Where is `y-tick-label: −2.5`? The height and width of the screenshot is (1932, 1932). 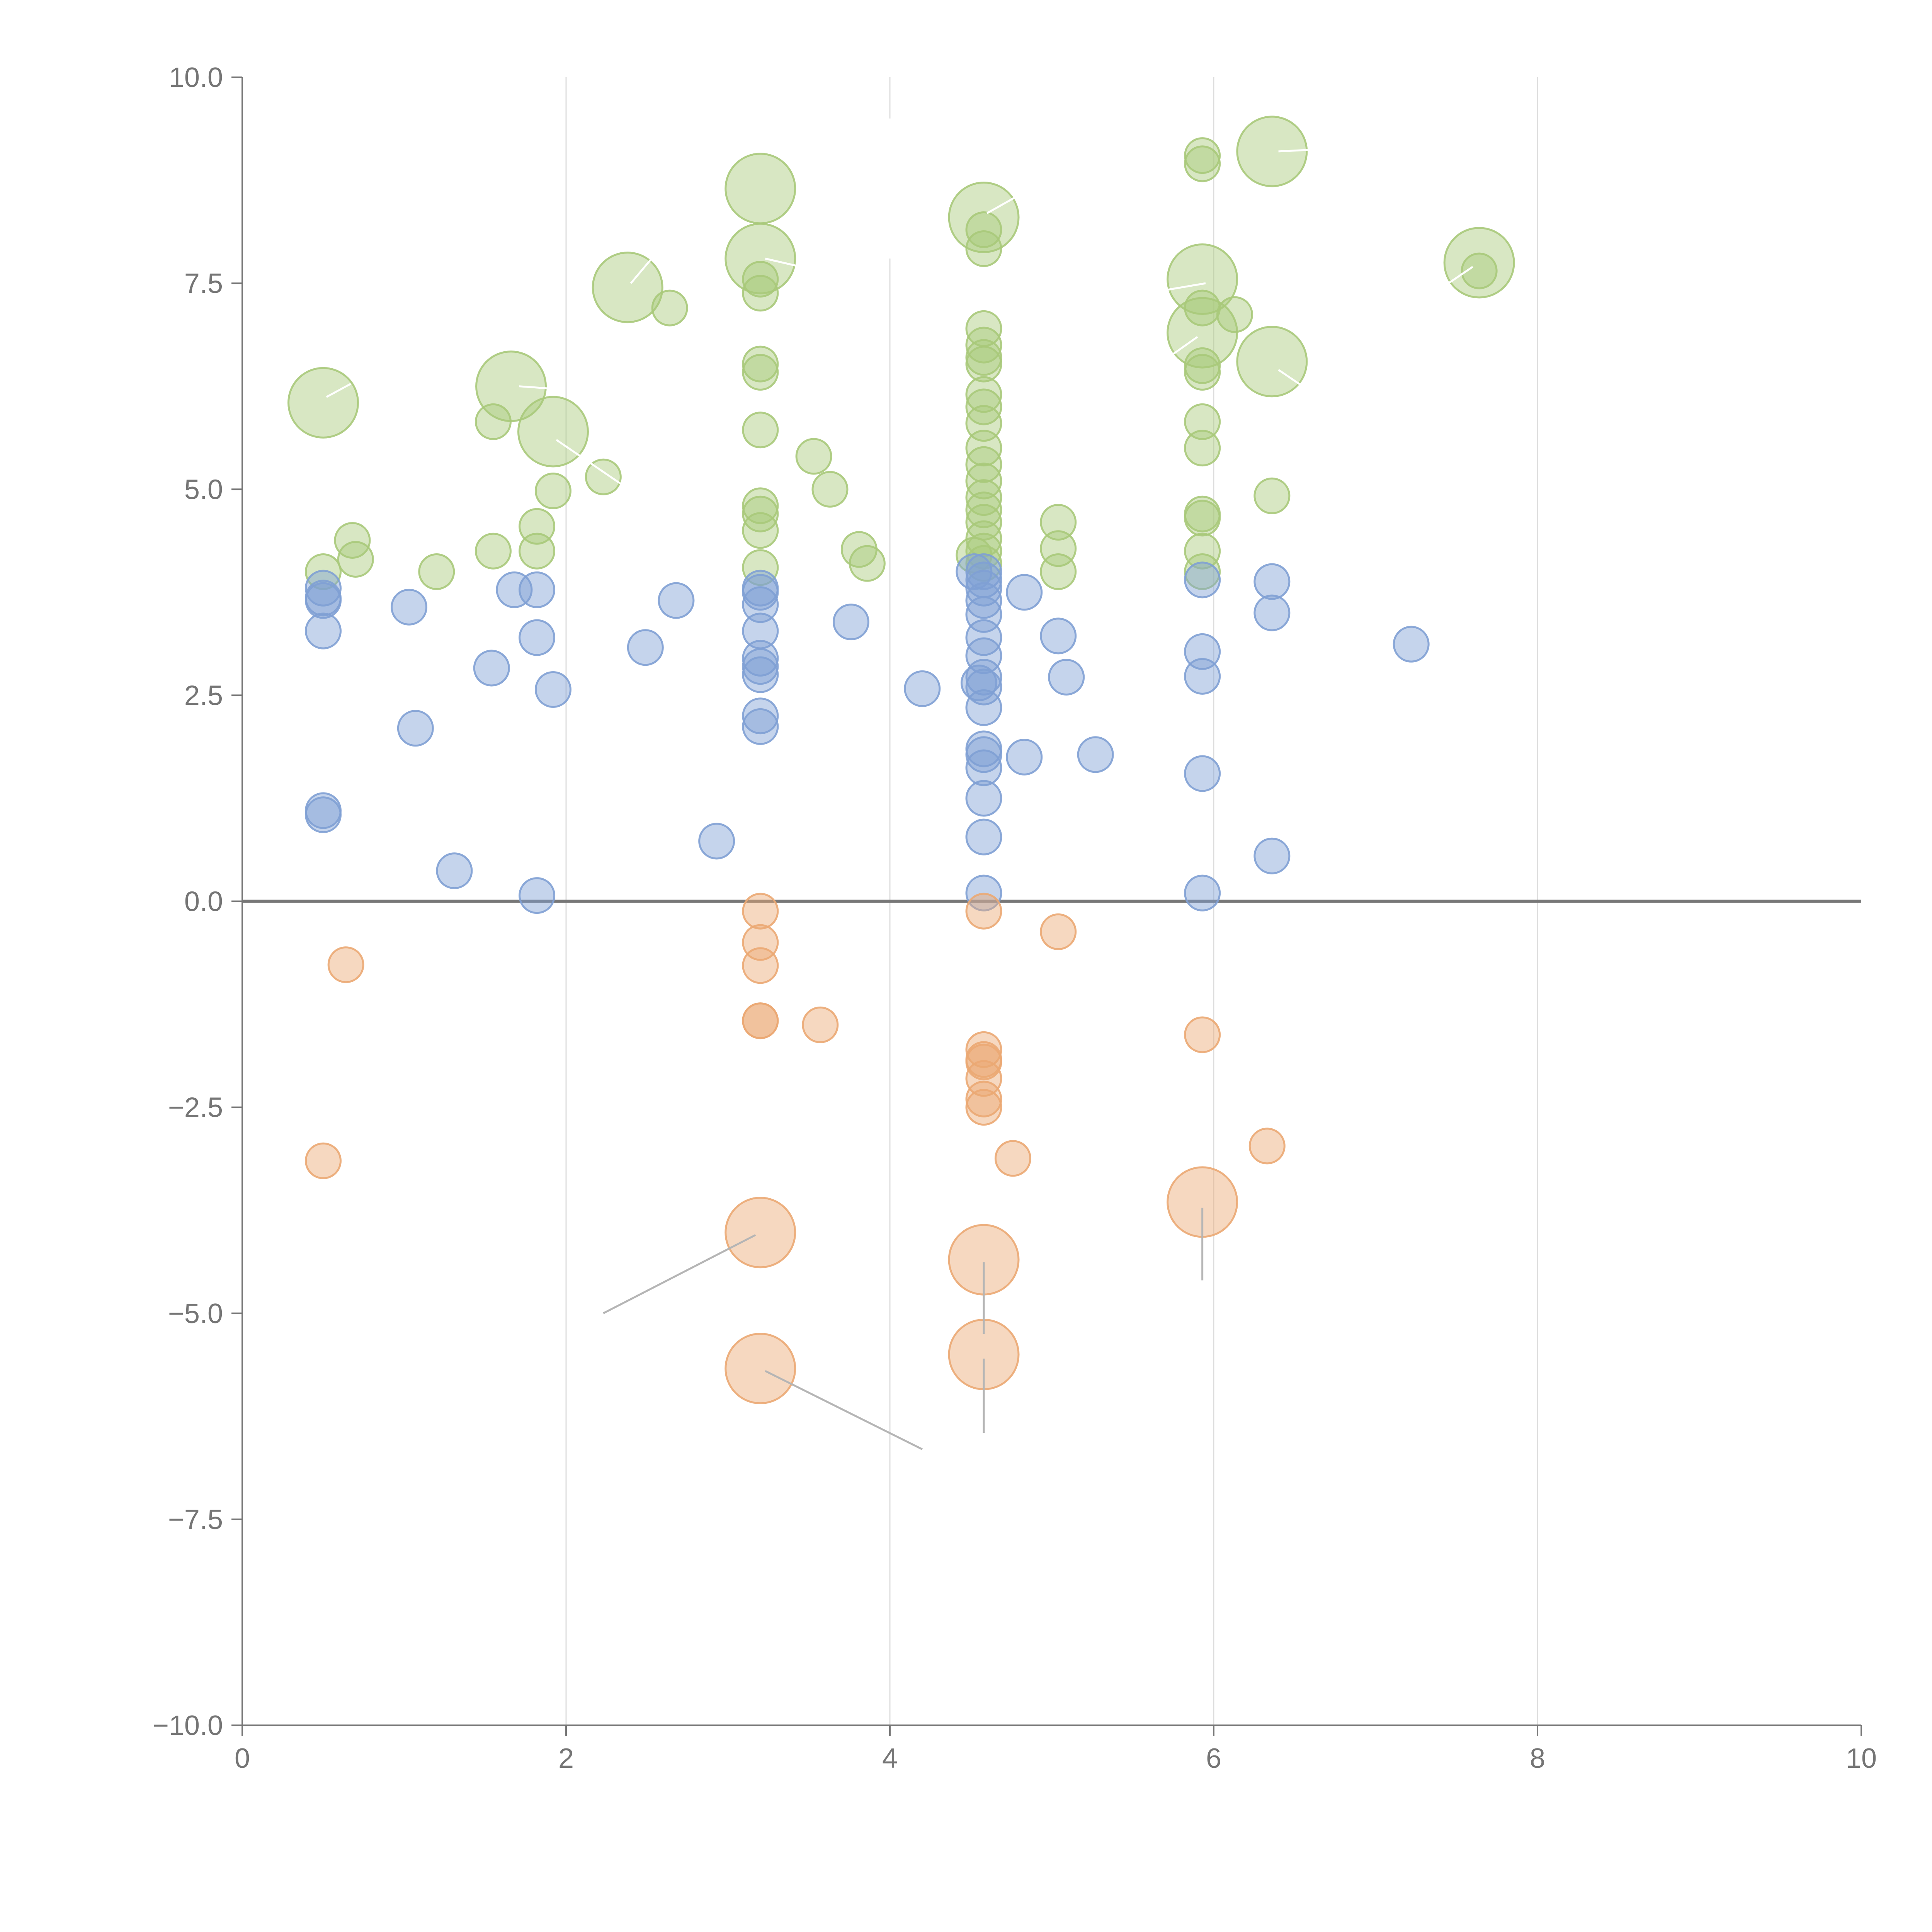 y-tick-label: −2.5 is located at coordinates (196, 1107).